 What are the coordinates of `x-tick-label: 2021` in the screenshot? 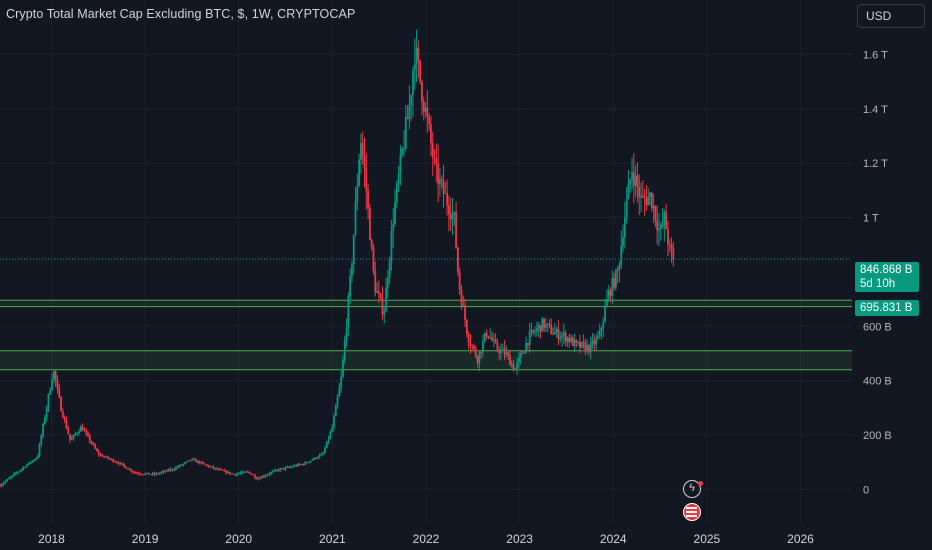 It's located at (332, 539).